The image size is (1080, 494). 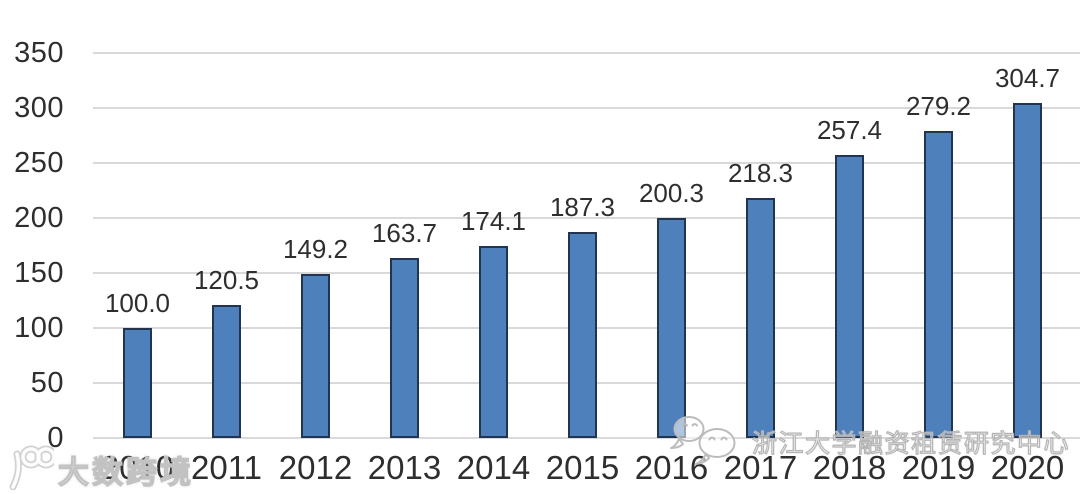 What do you see at coordinates (1027, 77) in the screenshot?
I see `bar-value-label: 304.7` at bounding box center [1027, 77].